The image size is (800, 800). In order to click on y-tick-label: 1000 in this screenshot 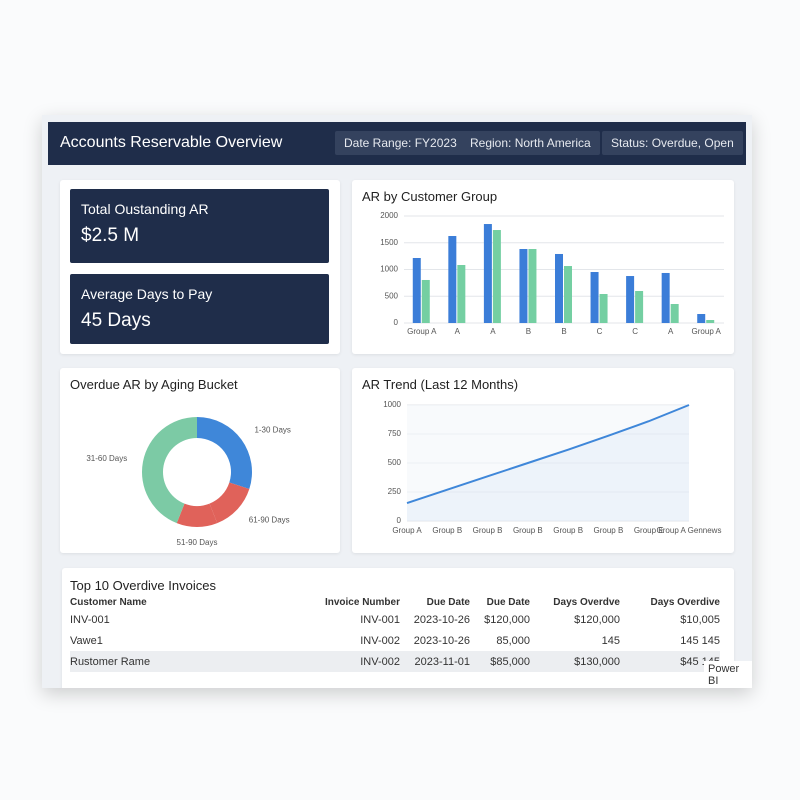, I will do `click(389, 269)`.